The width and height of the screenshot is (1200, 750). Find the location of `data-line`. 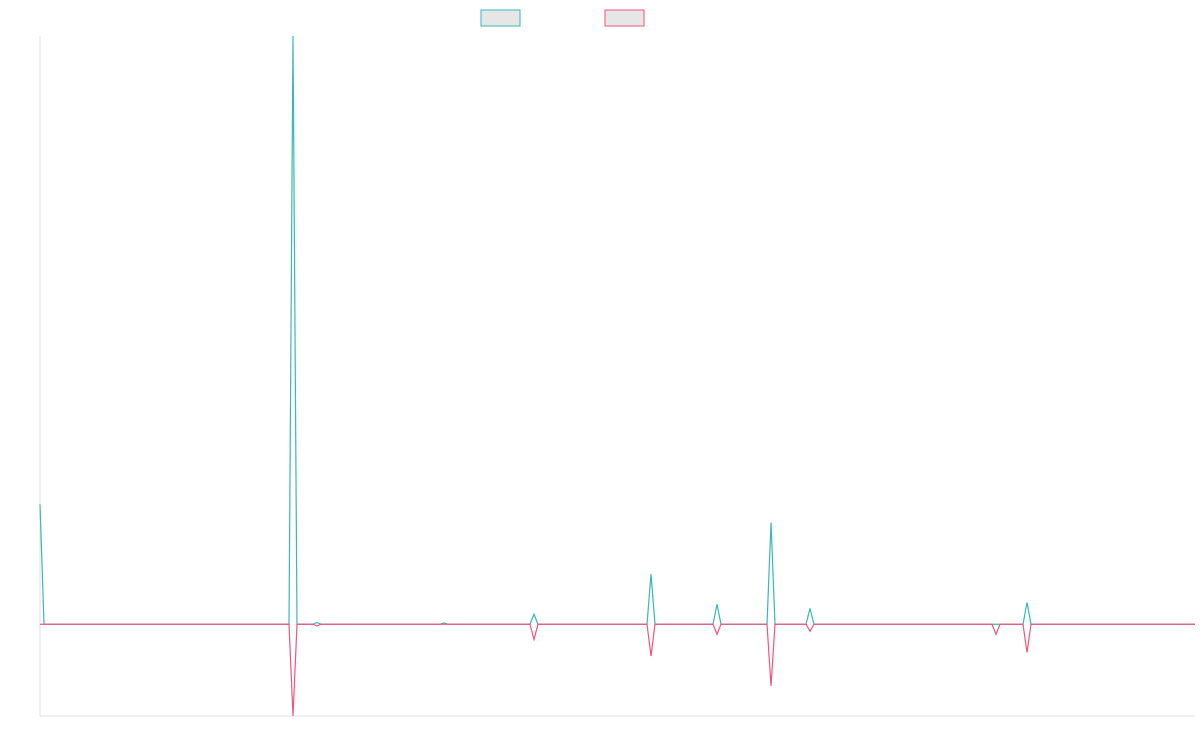

data-line is located at coordinates (617, 670).